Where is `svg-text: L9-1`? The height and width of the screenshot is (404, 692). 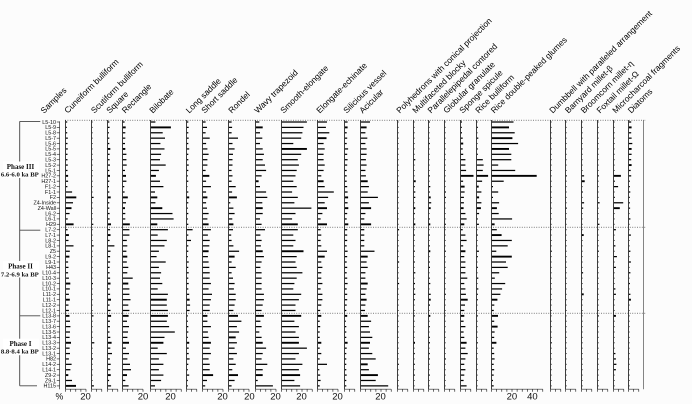 svg-text: L9-1 is located at coordinates (50, 263).